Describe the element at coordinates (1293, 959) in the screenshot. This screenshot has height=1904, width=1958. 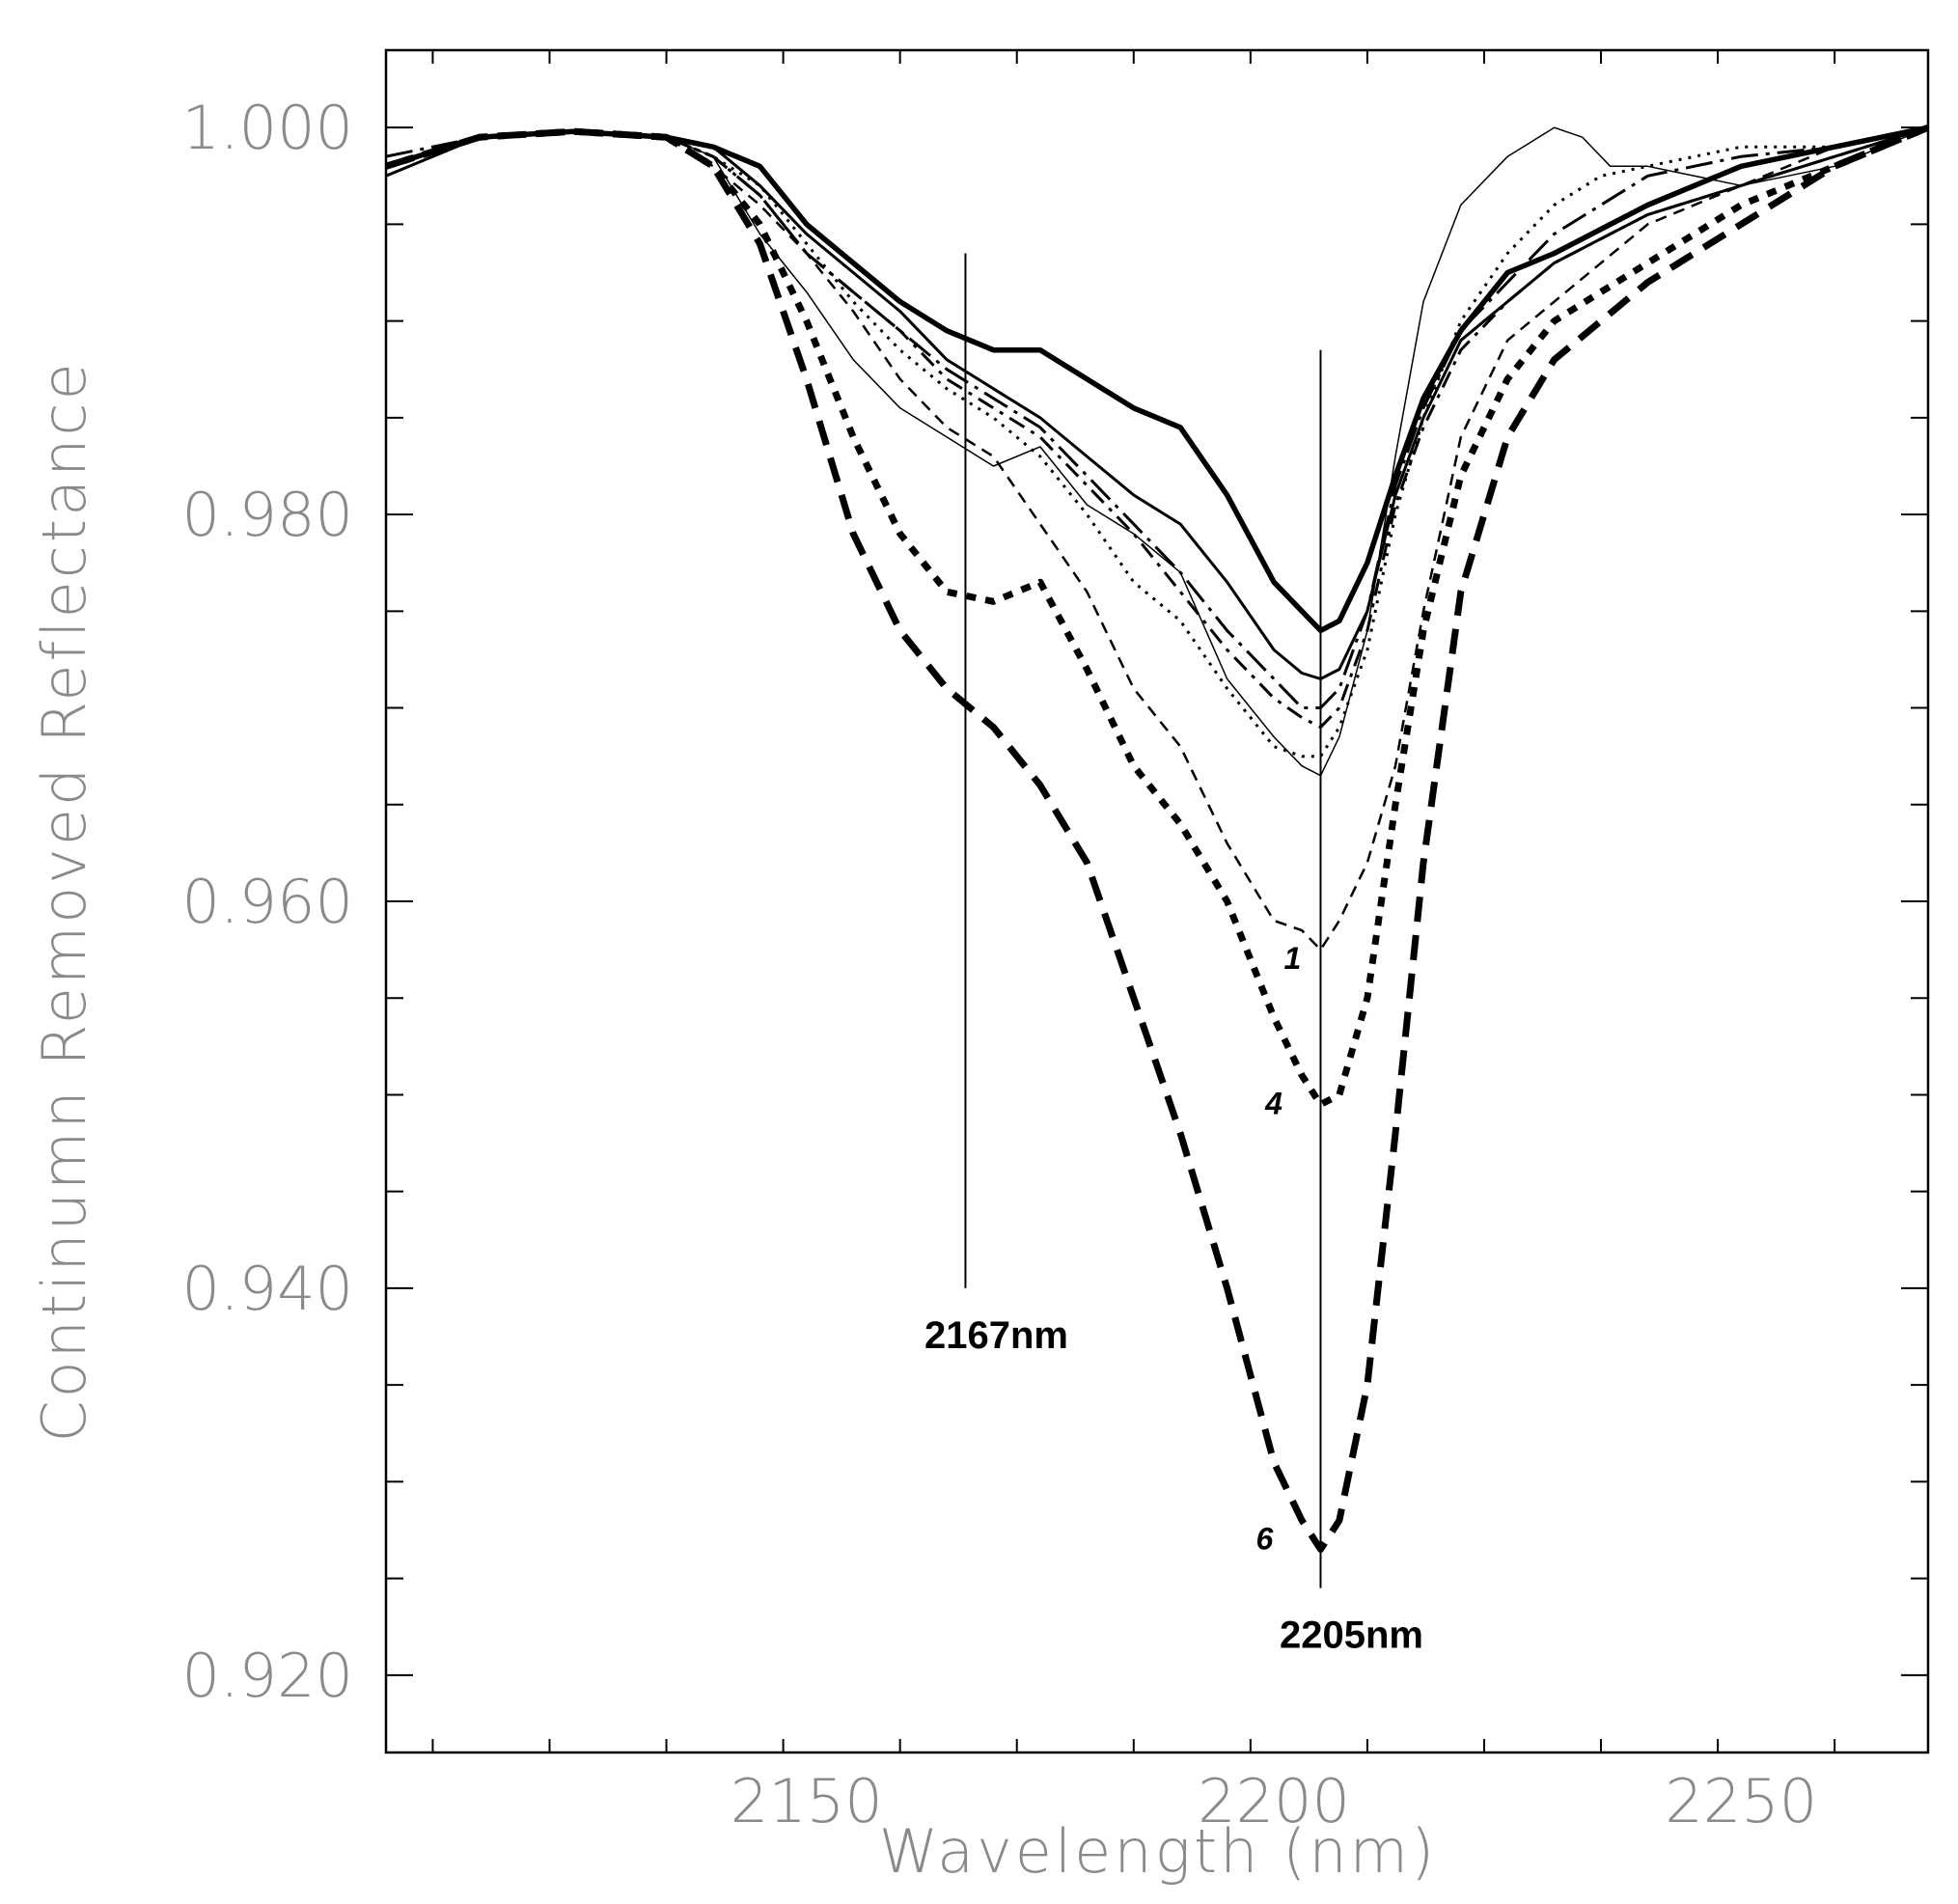
I see `curve-label: 1` at that location.